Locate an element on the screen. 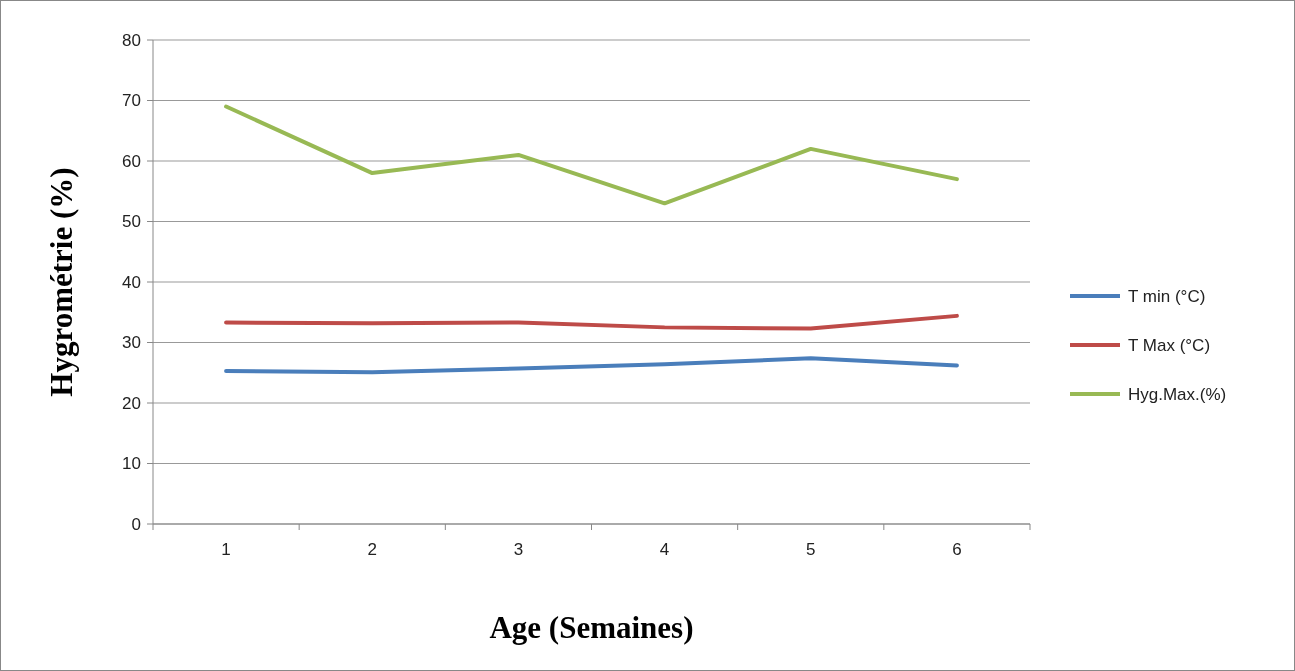  y-tick-label: 20 is located at coordinates (131, 403).